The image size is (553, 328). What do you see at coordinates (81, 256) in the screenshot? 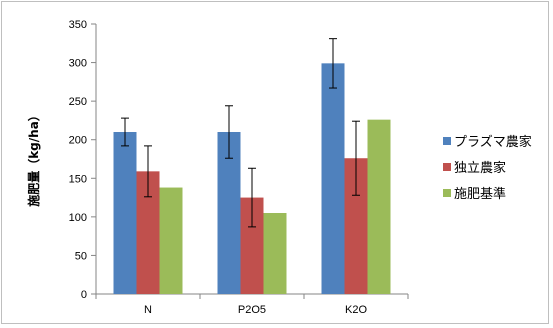
I see `y-tick-label: 50` at bounding box center [81, 256].